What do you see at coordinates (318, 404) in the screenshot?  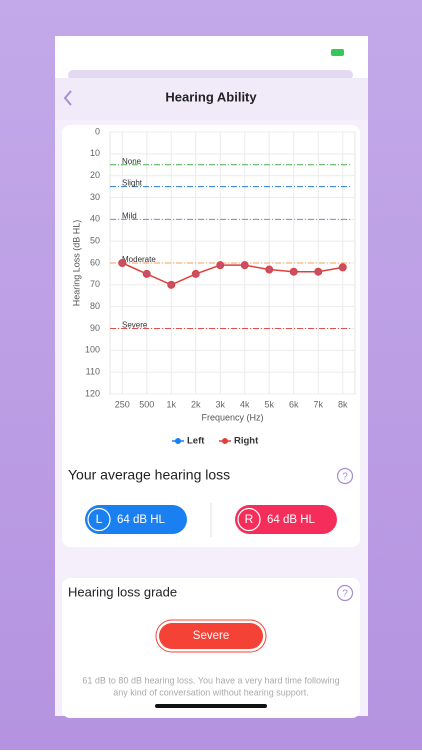 I see `x-tick-label: 7k` at bounding box center [318, 404].